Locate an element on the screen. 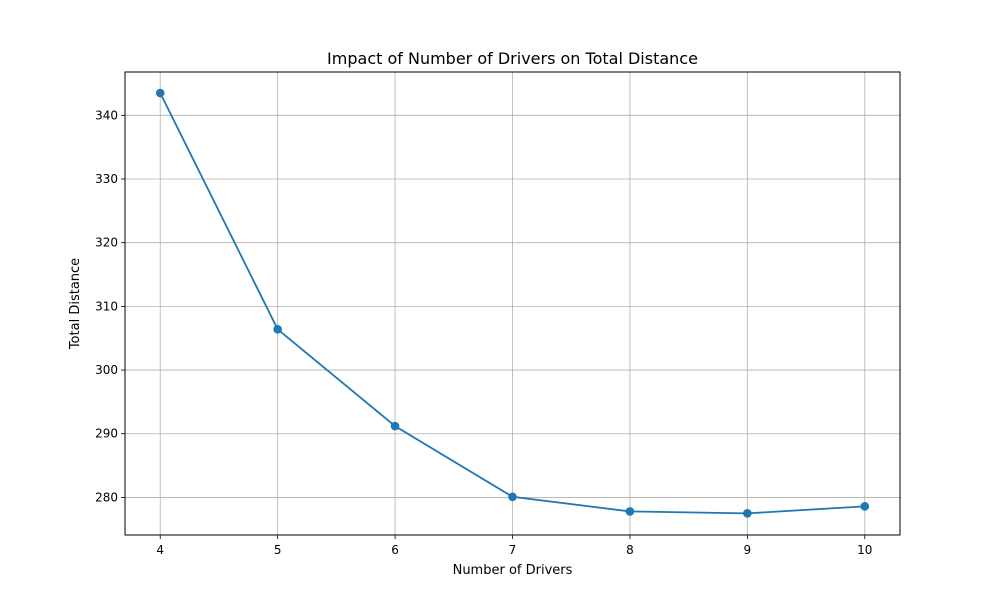  x-tick-label: 10 is located at coordinates (864, 550).